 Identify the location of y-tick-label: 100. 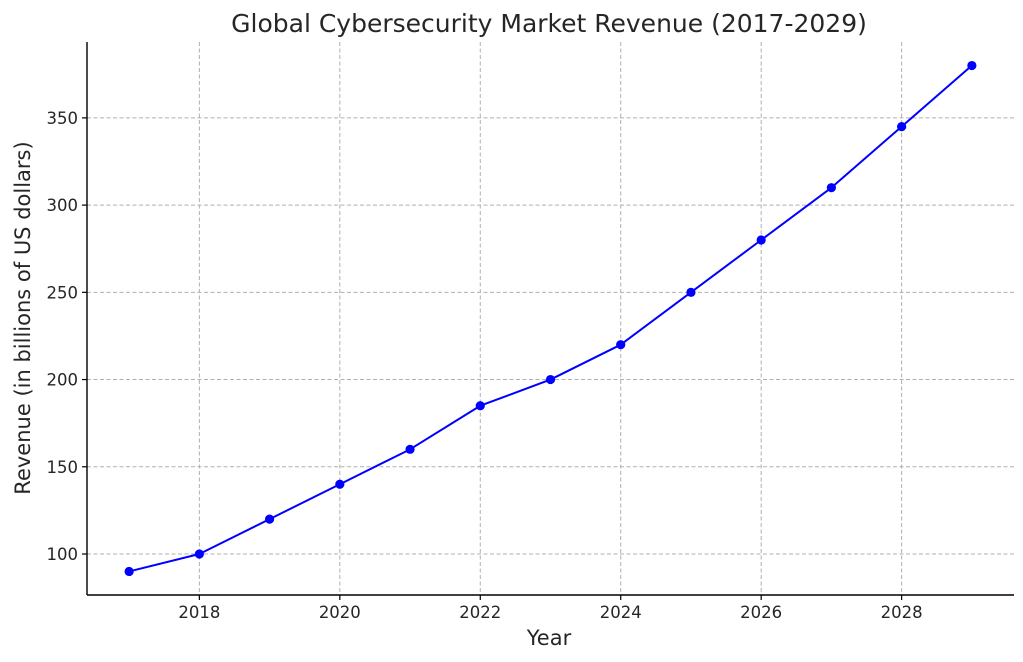
(63, 554).